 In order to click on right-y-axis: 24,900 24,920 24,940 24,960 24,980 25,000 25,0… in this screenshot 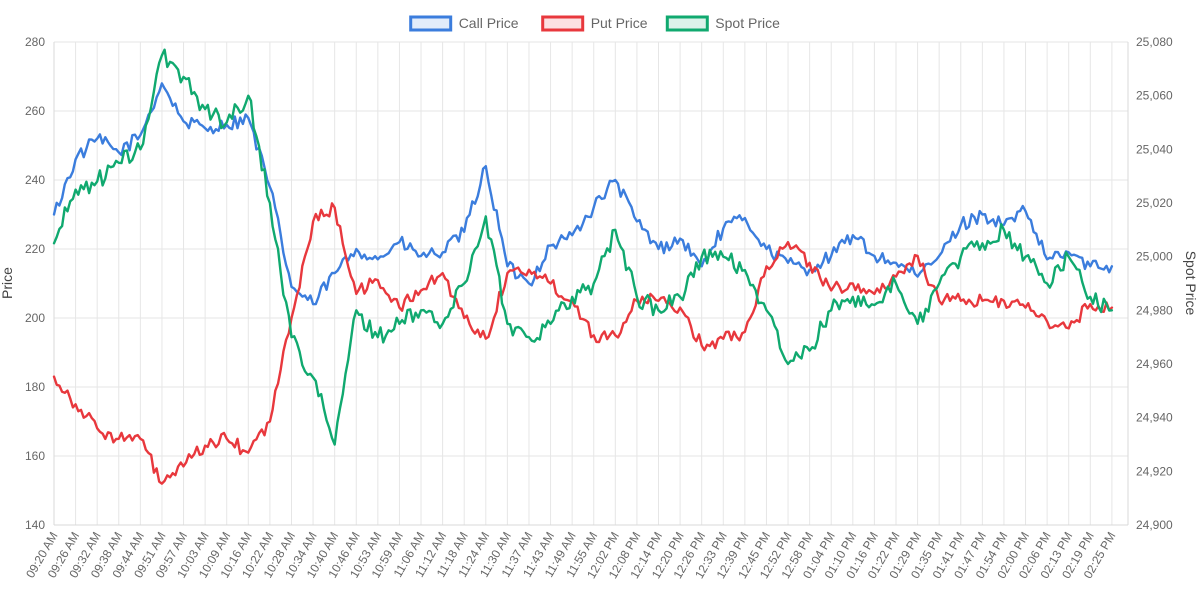, I will do `click(1154, 283)`.